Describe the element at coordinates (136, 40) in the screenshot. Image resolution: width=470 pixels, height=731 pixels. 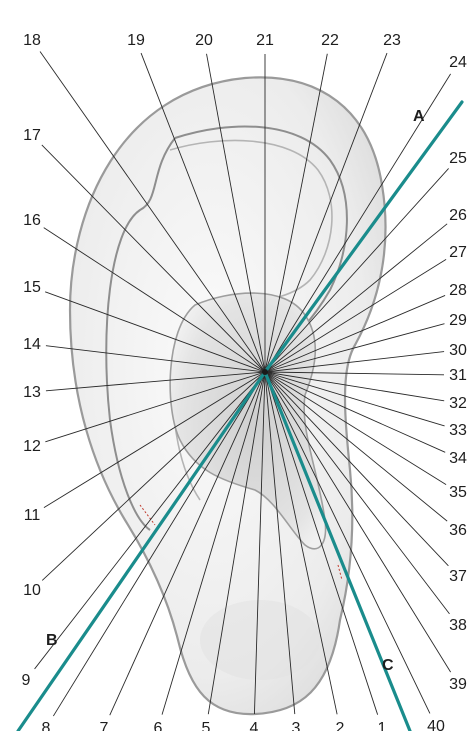
I see `zone-label-19: 19` at that location.